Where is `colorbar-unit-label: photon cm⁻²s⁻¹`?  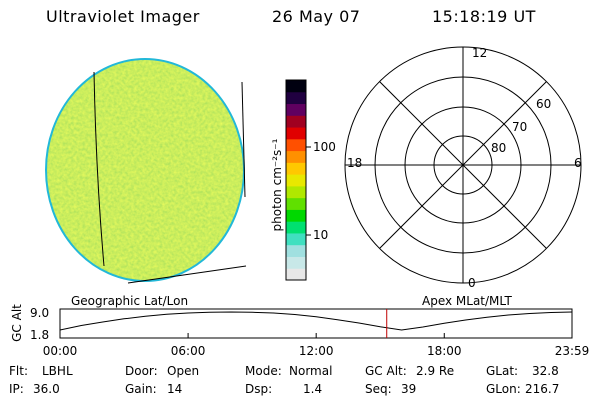 colorbar-unit-label: photon cm⁻²s⁻¹ is located at coordinates (277, 185).